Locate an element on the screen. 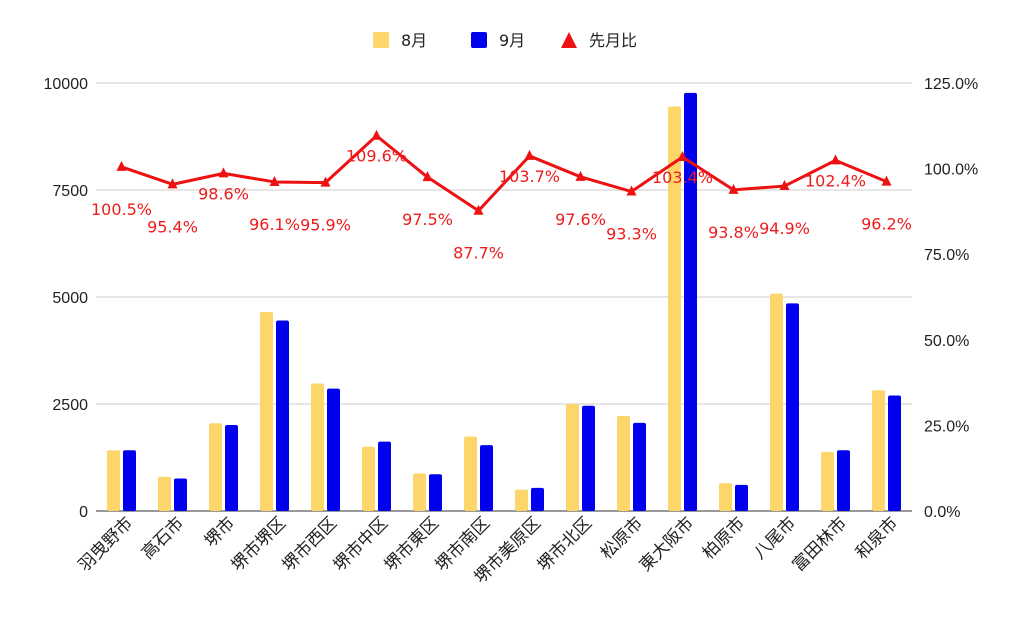 The image size is (1024, 633). ratio-label: 98.6% is located at coordinates (223, 193).